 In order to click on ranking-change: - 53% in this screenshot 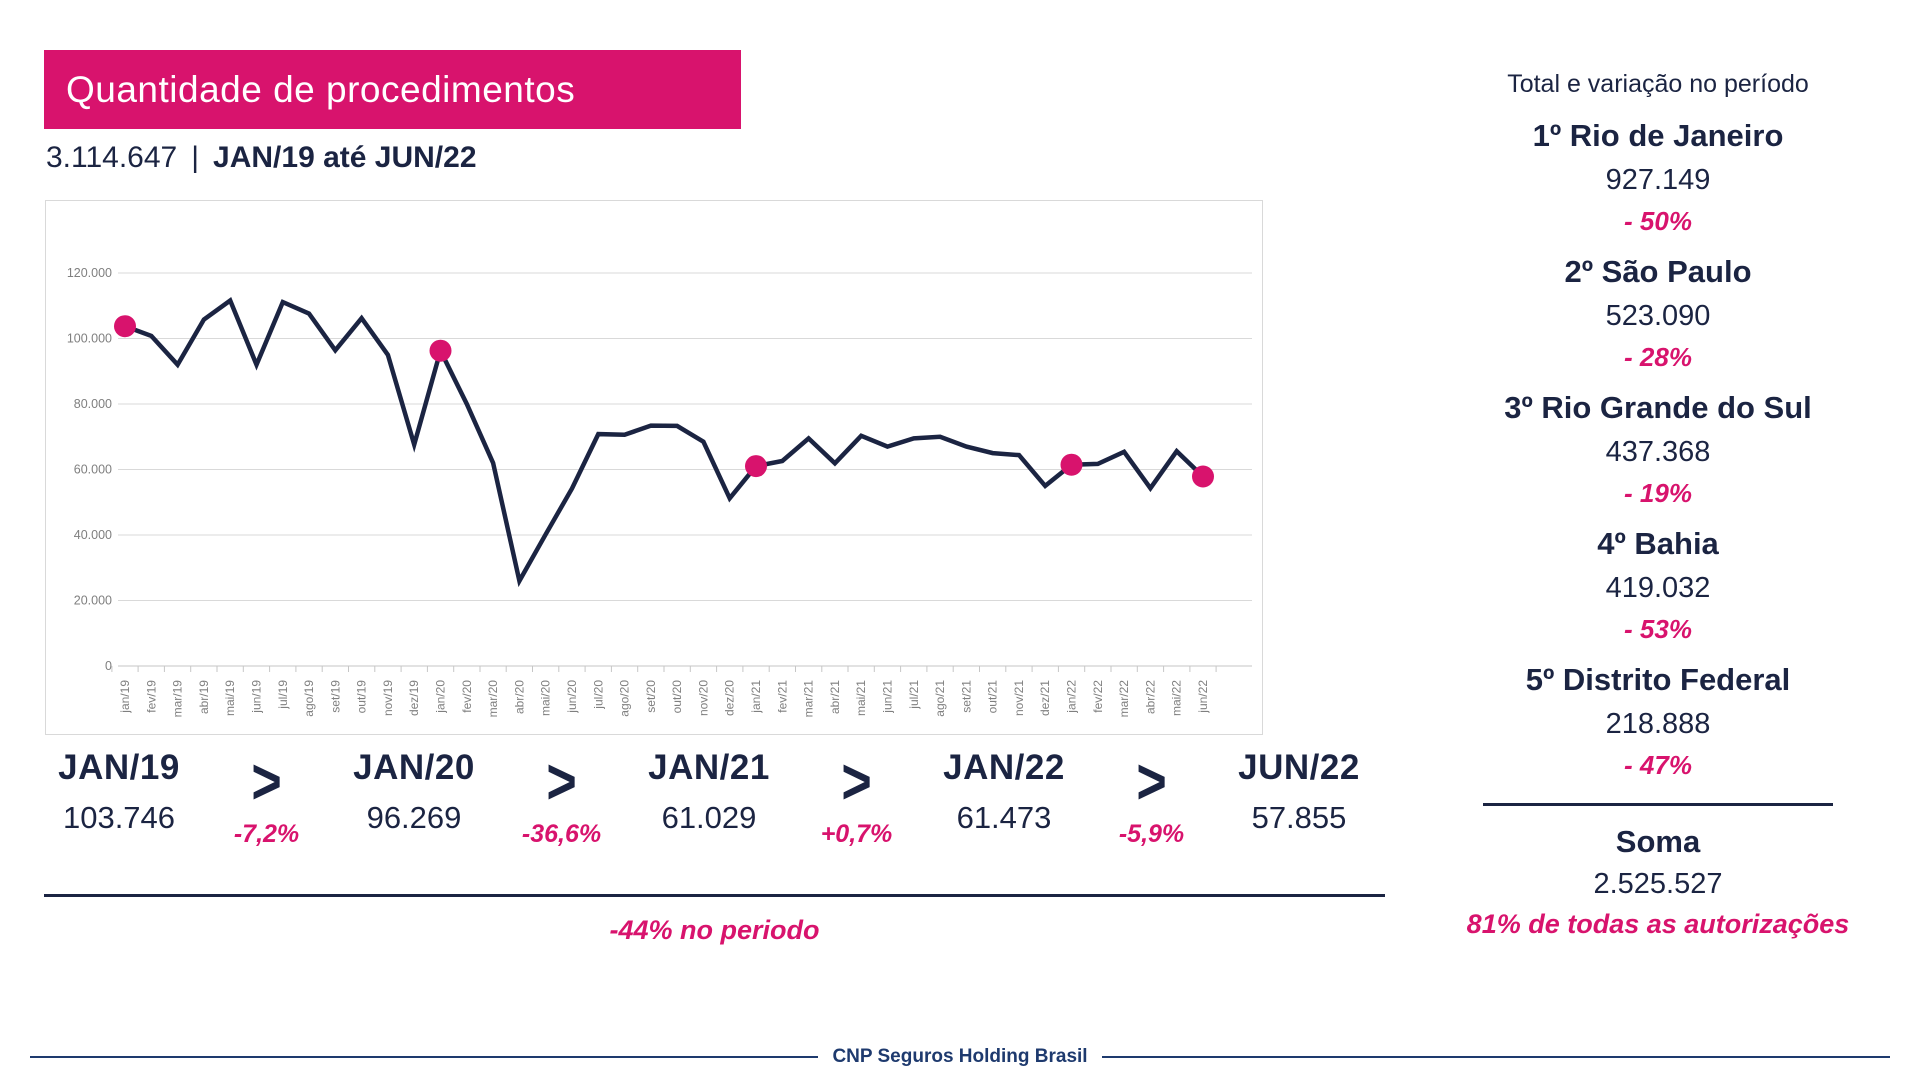, I will do `click(1658, 629)`.